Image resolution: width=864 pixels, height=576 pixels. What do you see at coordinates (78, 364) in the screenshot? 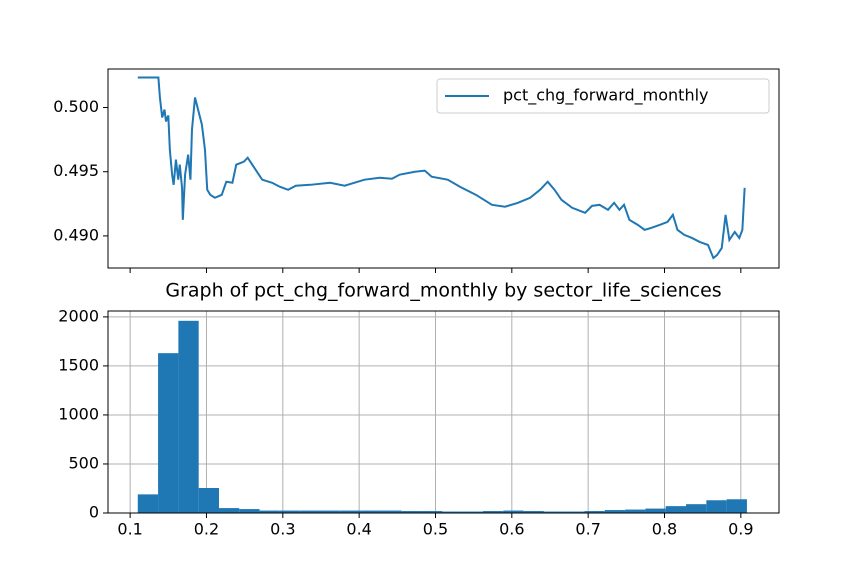
I see `y-tick-label: 1500` at bounding box center [78, 364].